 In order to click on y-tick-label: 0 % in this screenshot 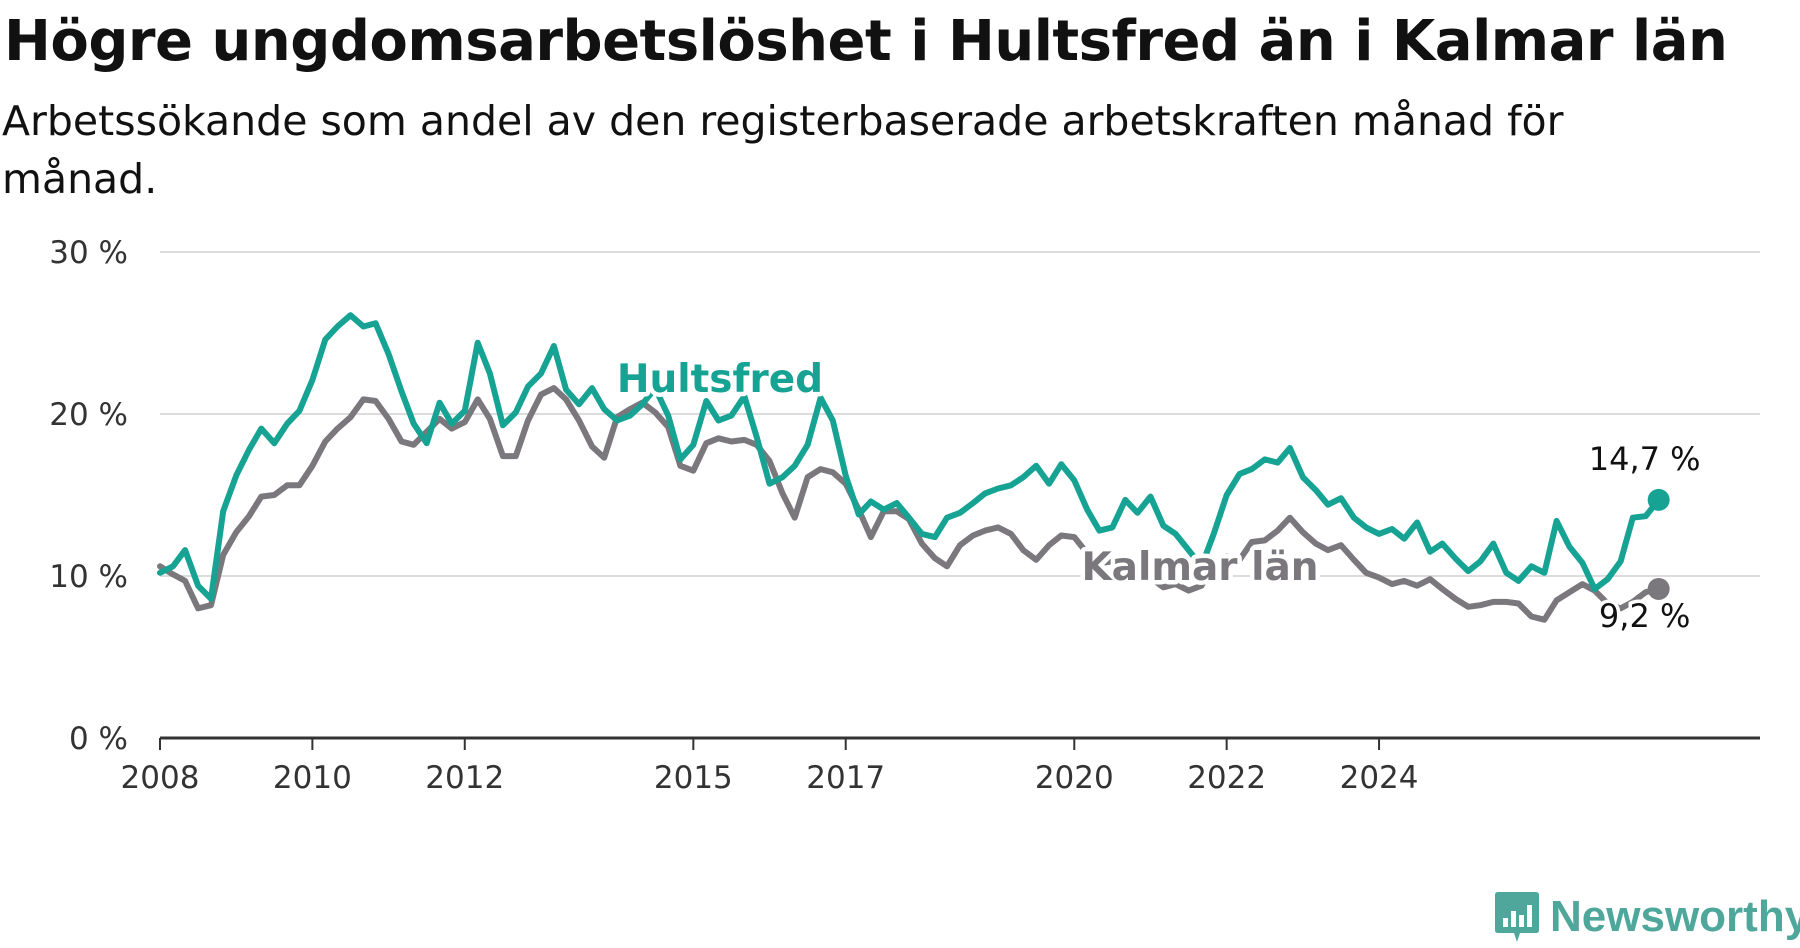, I will do `click(98, 739)`.